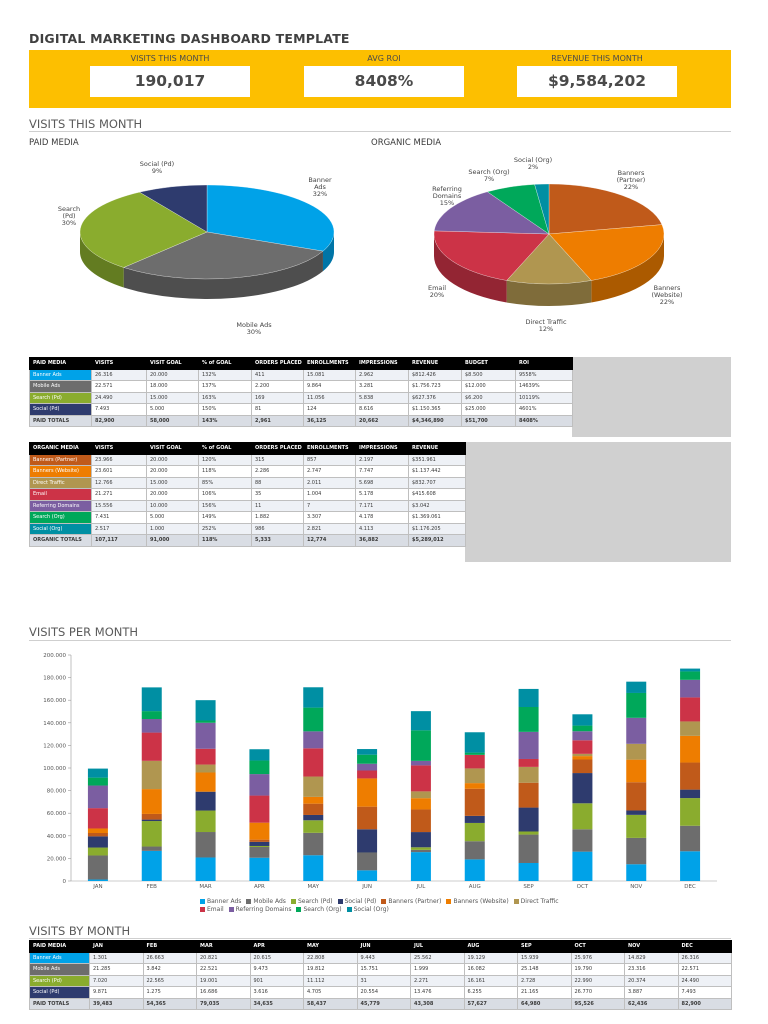 This screenshot has height=1024, width=768. I want to click on totals-cell: 91,000, so click(172, 540).